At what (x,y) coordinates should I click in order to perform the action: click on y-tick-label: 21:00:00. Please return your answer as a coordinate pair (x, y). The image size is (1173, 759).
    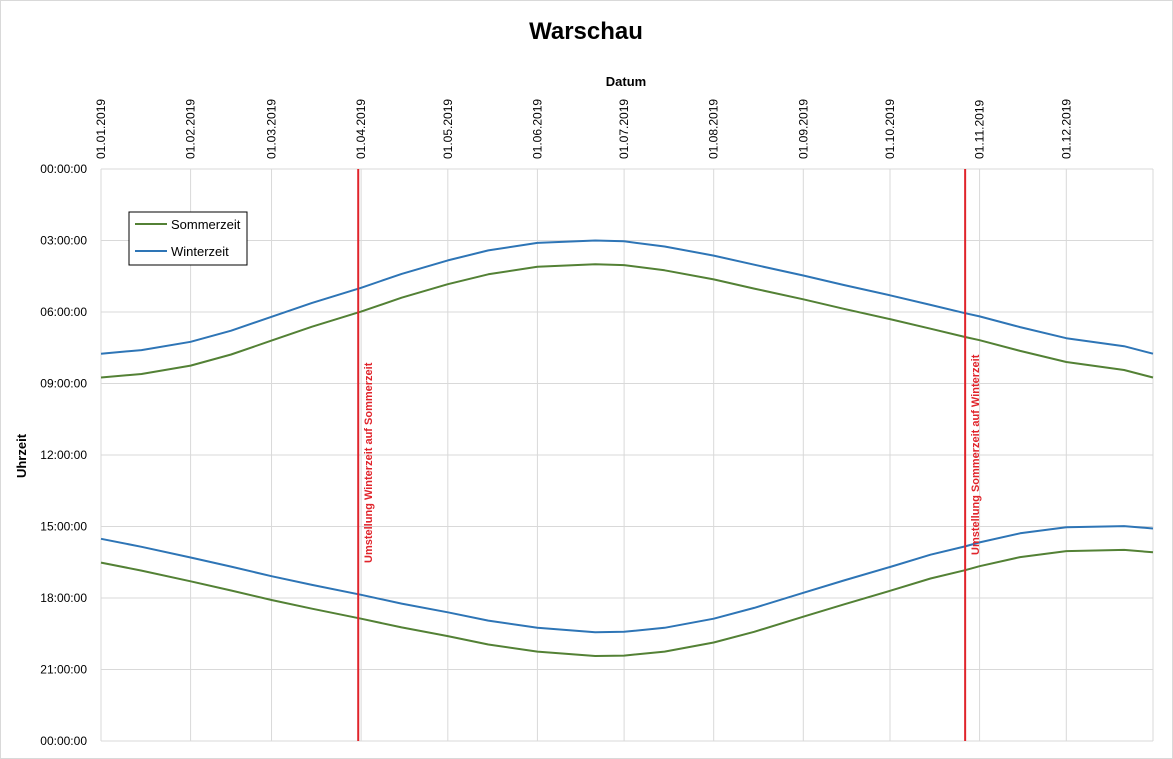
    Looking at the image, I should click on (63, 670).